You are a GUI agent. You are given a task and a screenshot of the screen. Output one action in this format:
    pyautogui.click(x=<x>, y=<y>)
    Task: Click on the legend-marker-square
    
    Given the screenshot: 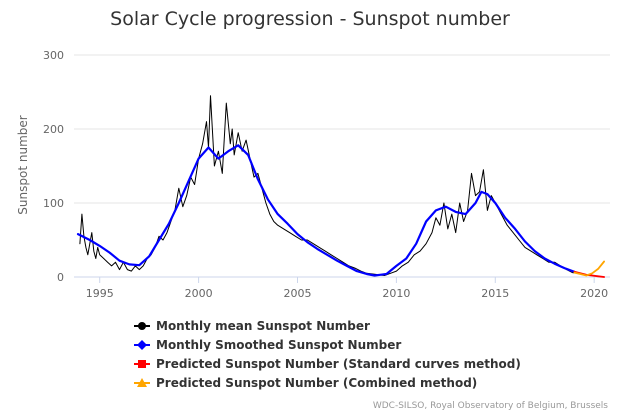 What is the action you would take?
    pyautogui.click(x=142, y=364)
    